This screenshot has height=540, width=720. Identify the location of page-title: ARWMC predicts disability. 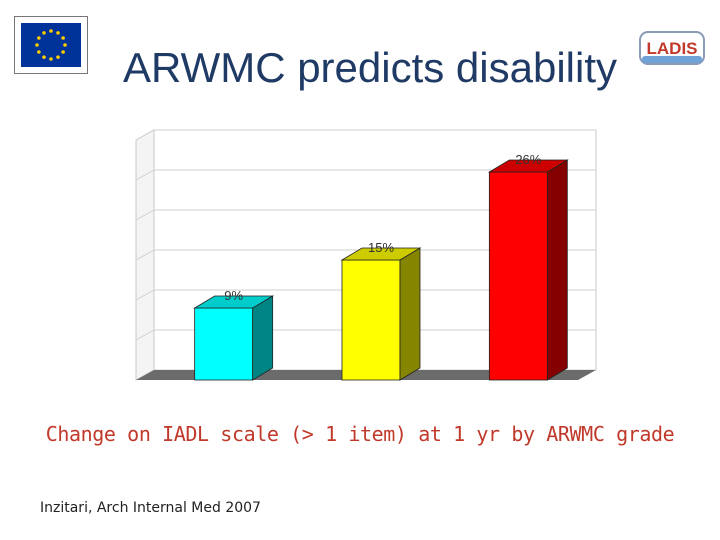
(369, 67).